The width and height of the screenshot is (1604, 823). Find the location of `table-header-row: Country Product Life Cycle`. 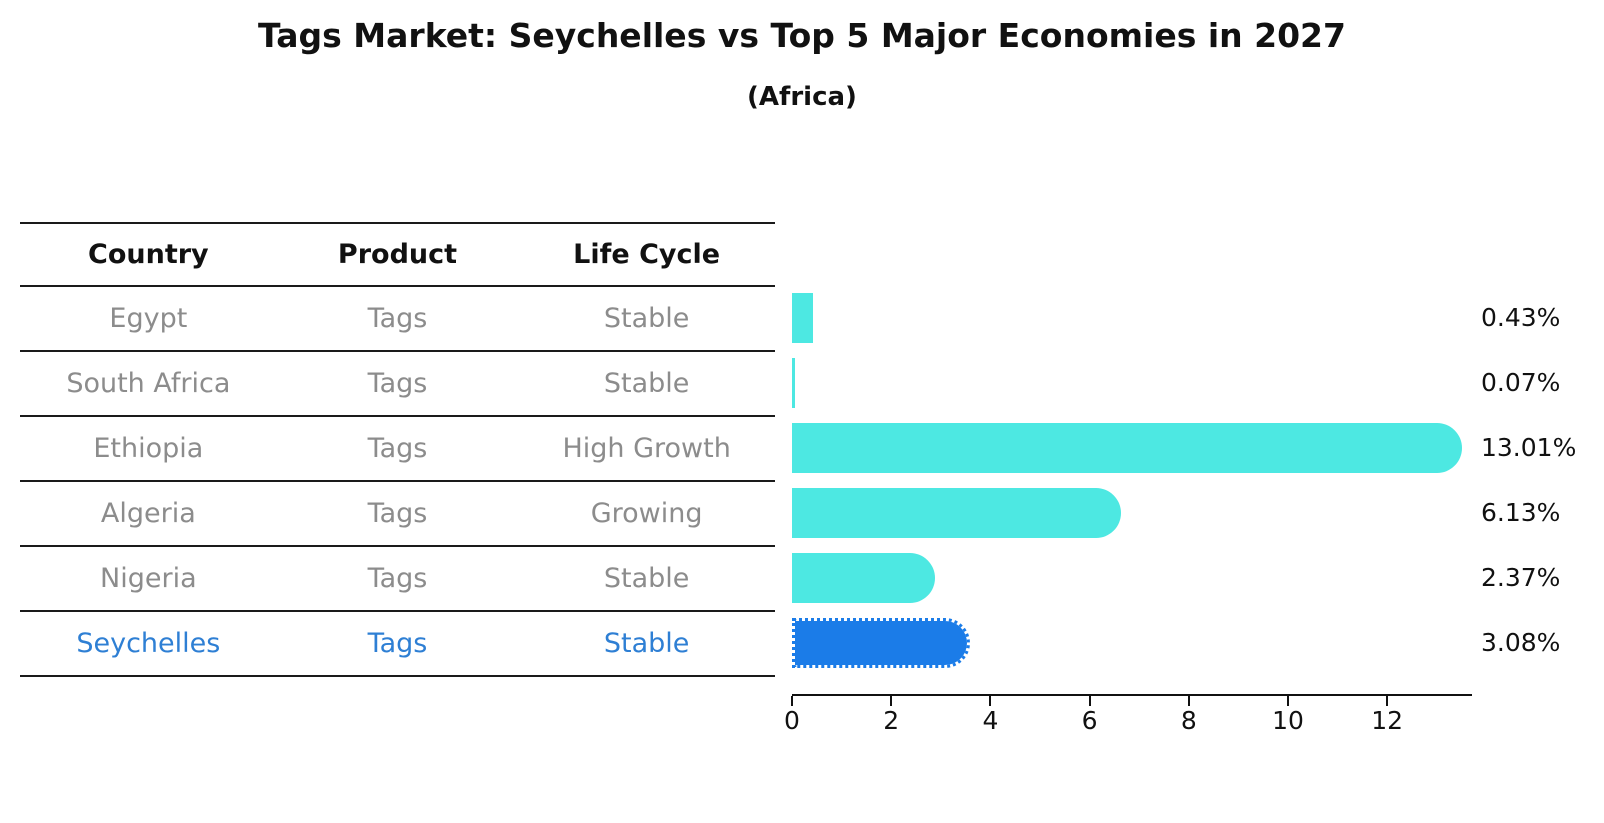

table-header-row: Country Product Life Cycle is located at coordinates (397, 255).